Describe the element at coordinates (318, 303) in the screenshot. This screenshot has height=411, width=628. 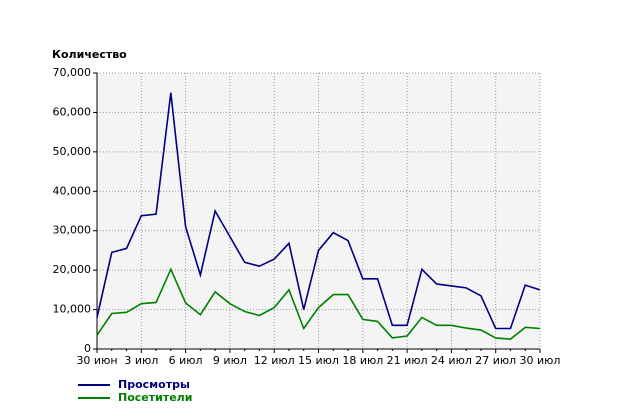
I see `series-line` at that location.